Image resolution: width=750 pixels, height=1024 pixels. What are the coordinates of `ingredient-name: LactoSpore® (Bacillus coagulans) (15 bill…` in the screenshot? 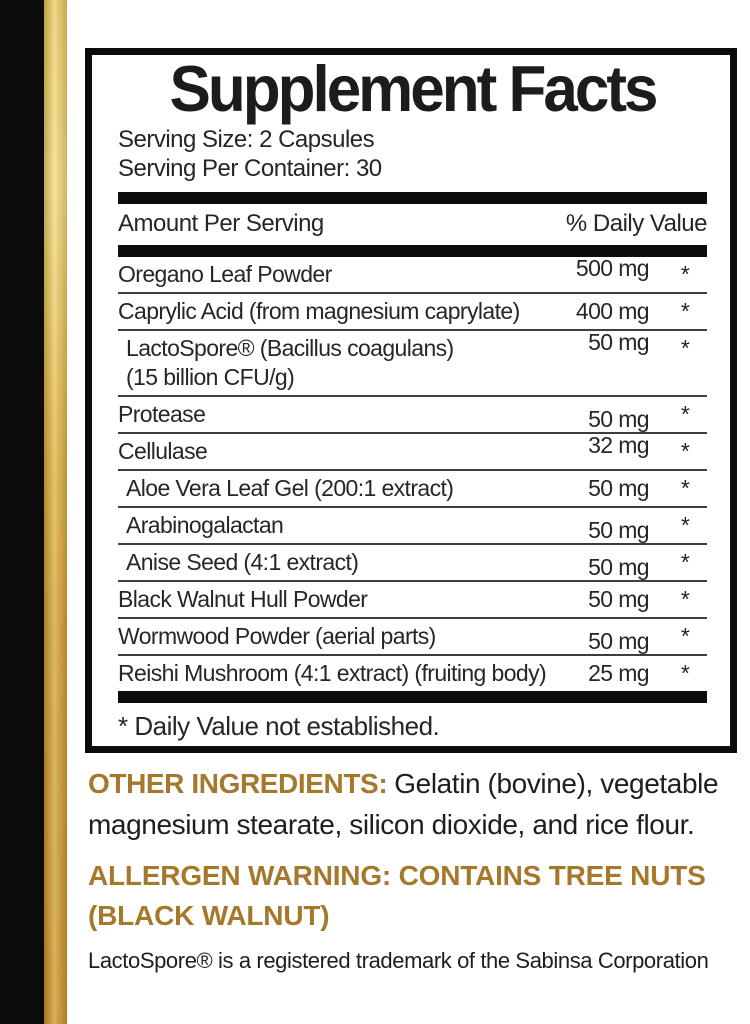 It's located at (333, 363).